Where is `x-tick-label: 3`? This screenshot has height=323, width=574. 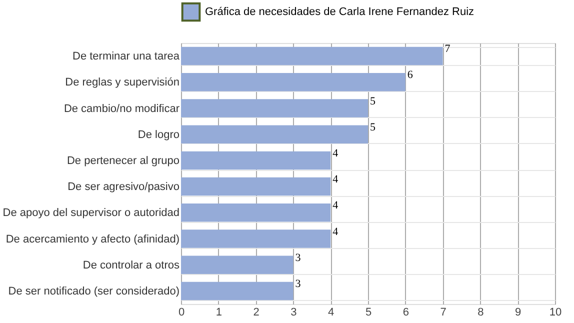
x-tick-label: 3 is located at coordinates (293, 312).